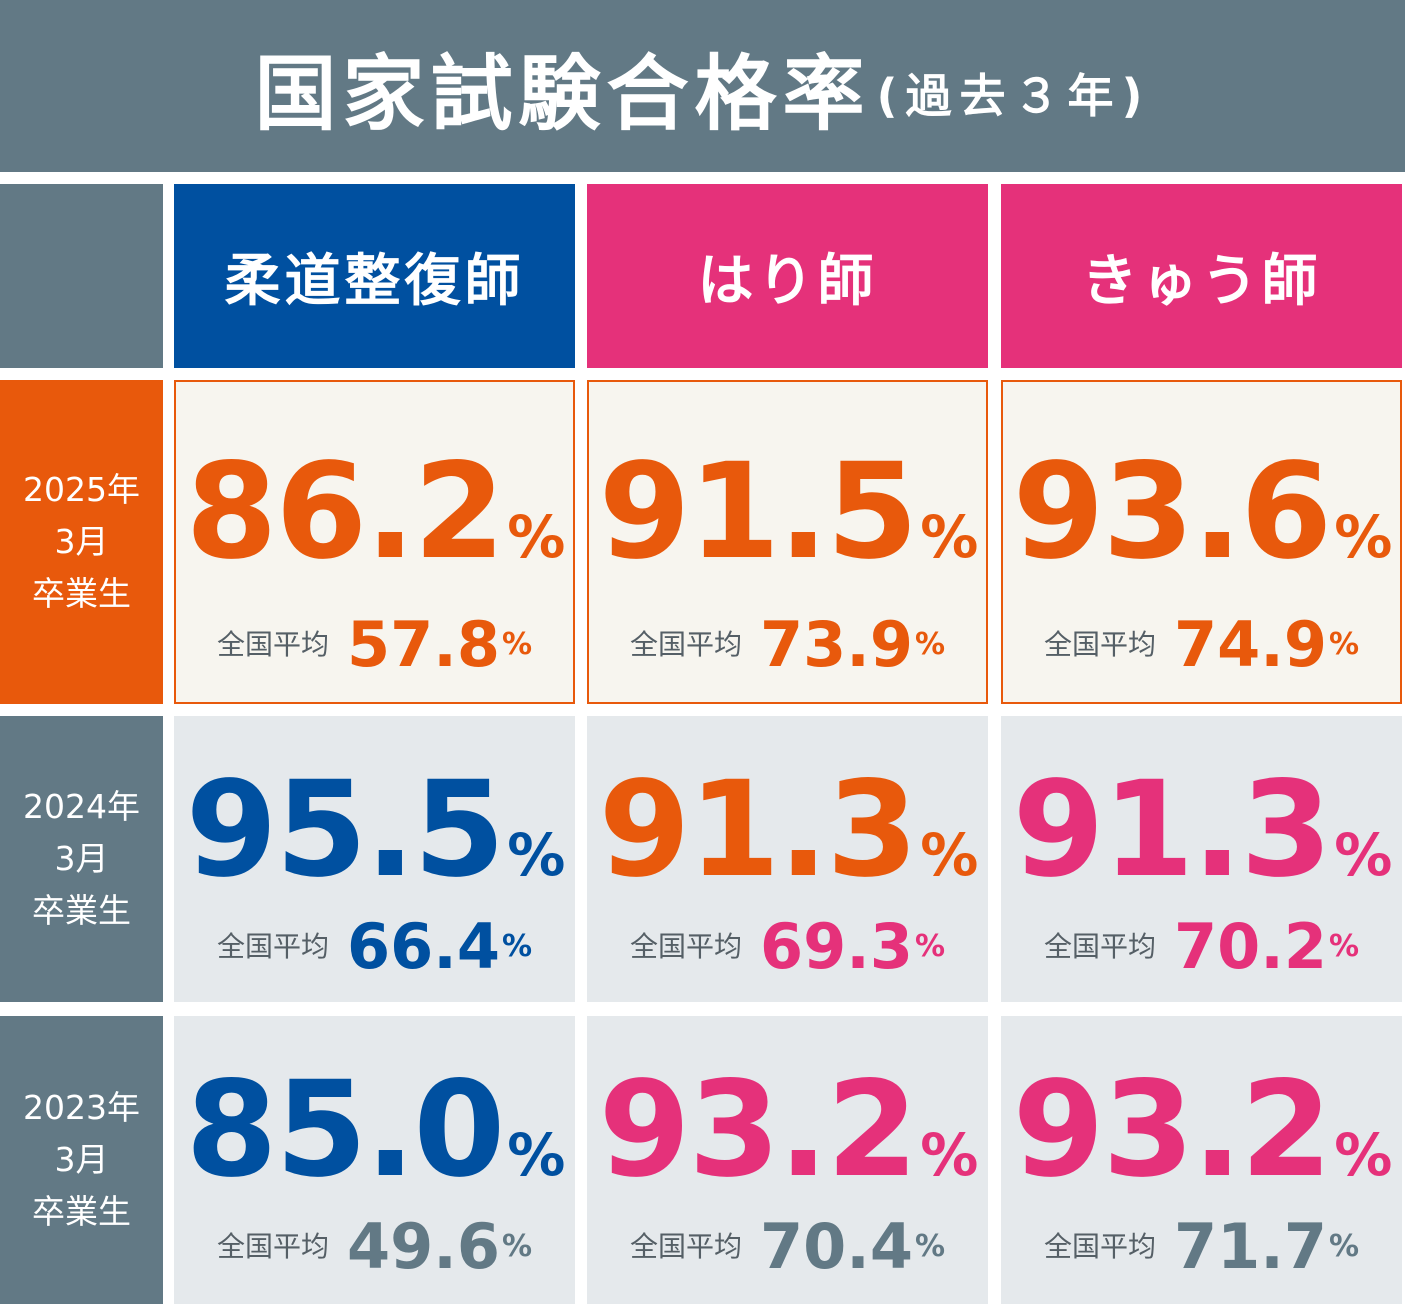 The width and height of the screenshot is (1405, 1304). I want to click on rate-cell: 91.5% 全国平均 73.9%, so click(787, 542).